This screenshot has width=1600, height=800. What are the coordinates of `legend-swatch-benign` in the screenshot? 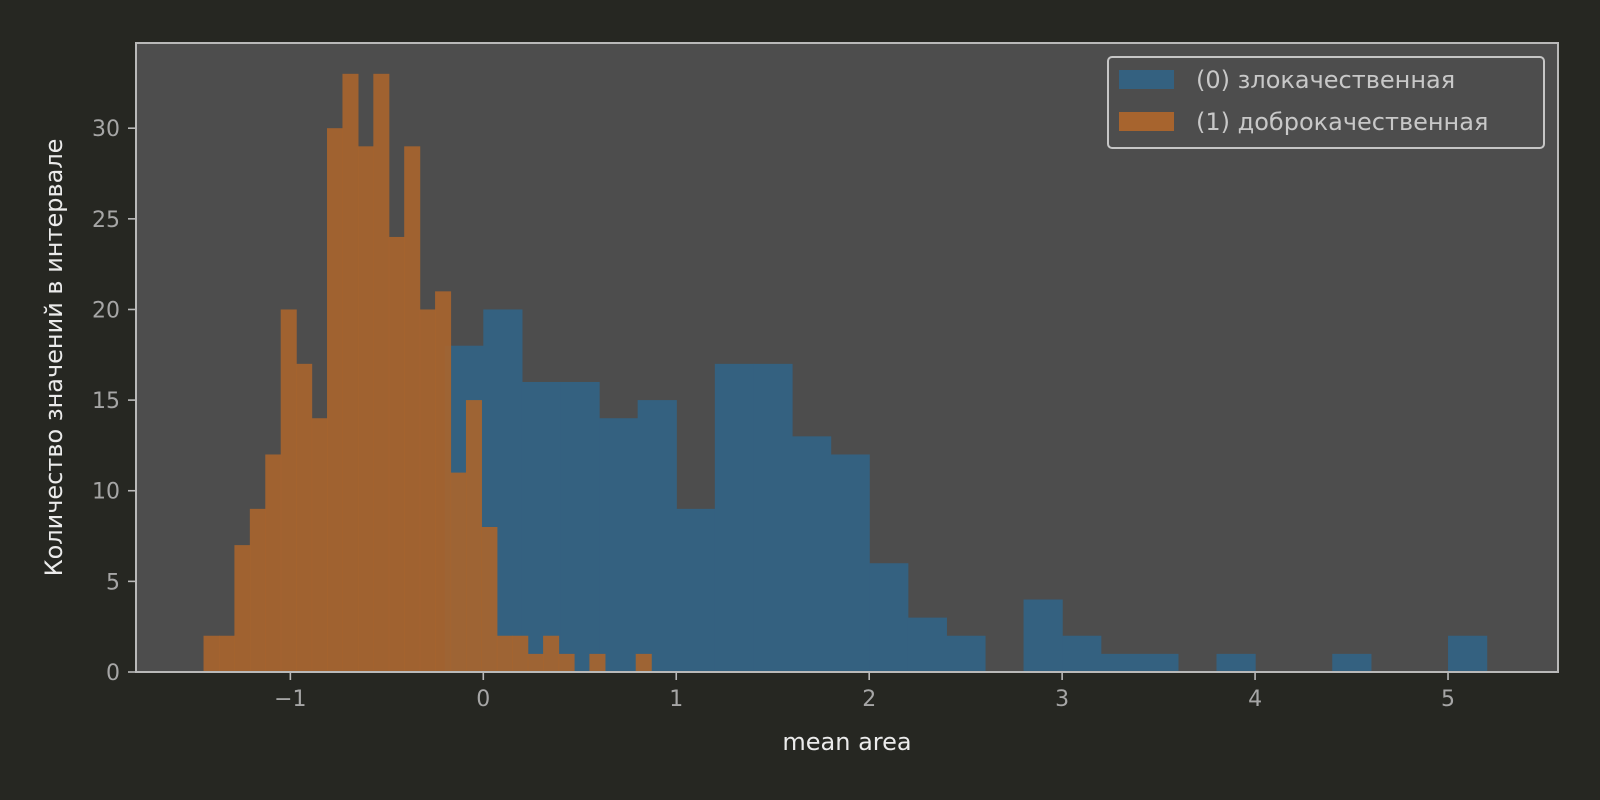 It's located at (1146, 121).